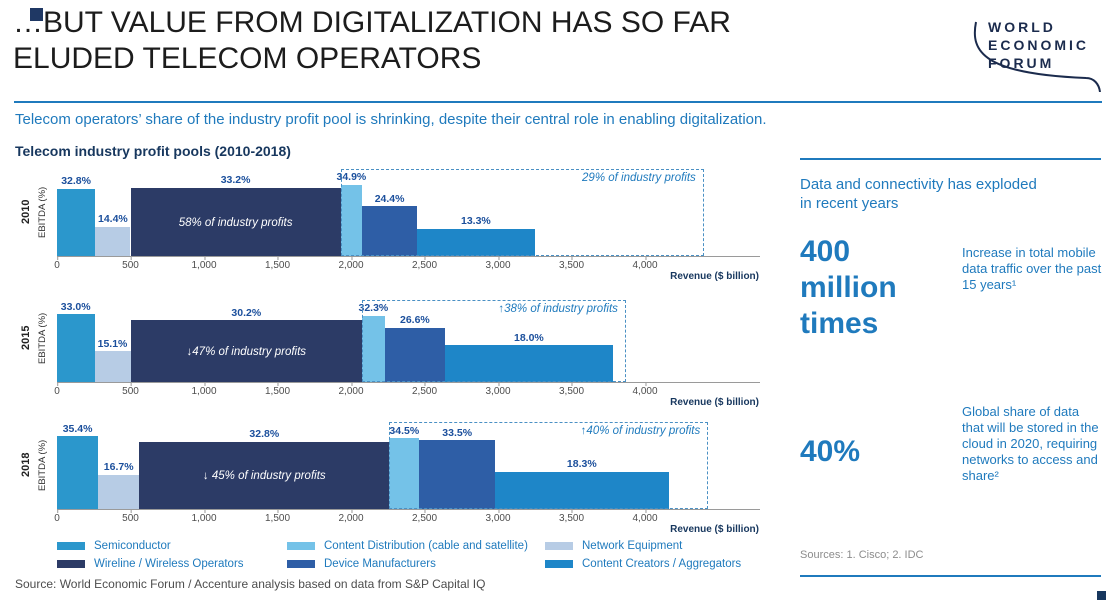 The image size is (1116, 603). Describe the element at coordinates (404, 473) in the screenshot. I see `bar-2018-content-distribution-cable-and-satellite` at that location.